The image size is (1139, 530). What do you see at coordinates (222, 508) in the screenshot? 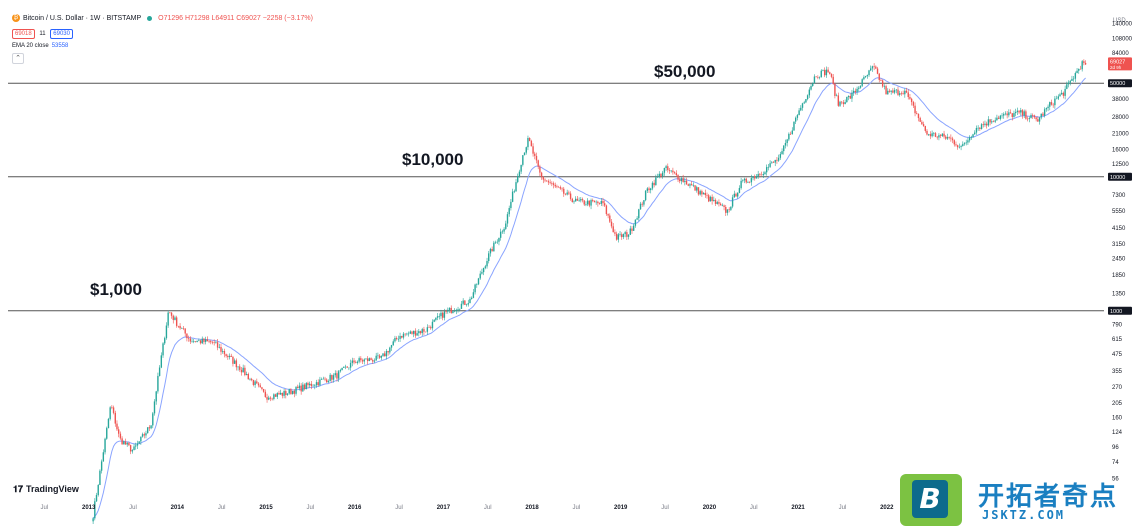
I see `x-tick-label: Jul` at bounding box center [222, 508].